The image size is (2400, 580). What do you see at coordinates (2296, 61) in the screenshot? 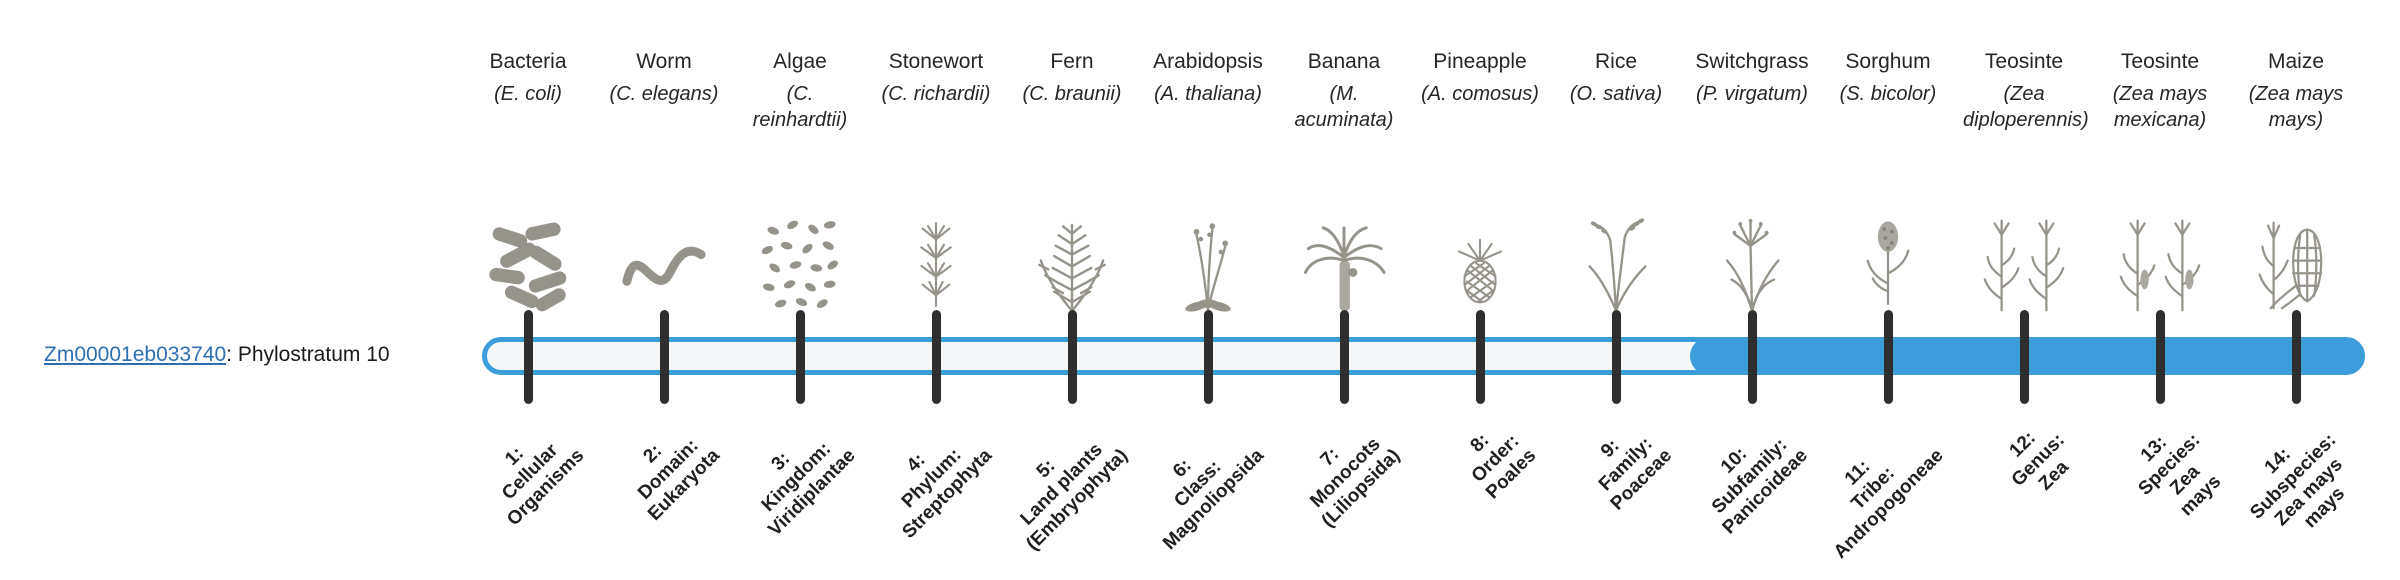
I see `organism-name: Maize` at bounding box center [2296, 61].